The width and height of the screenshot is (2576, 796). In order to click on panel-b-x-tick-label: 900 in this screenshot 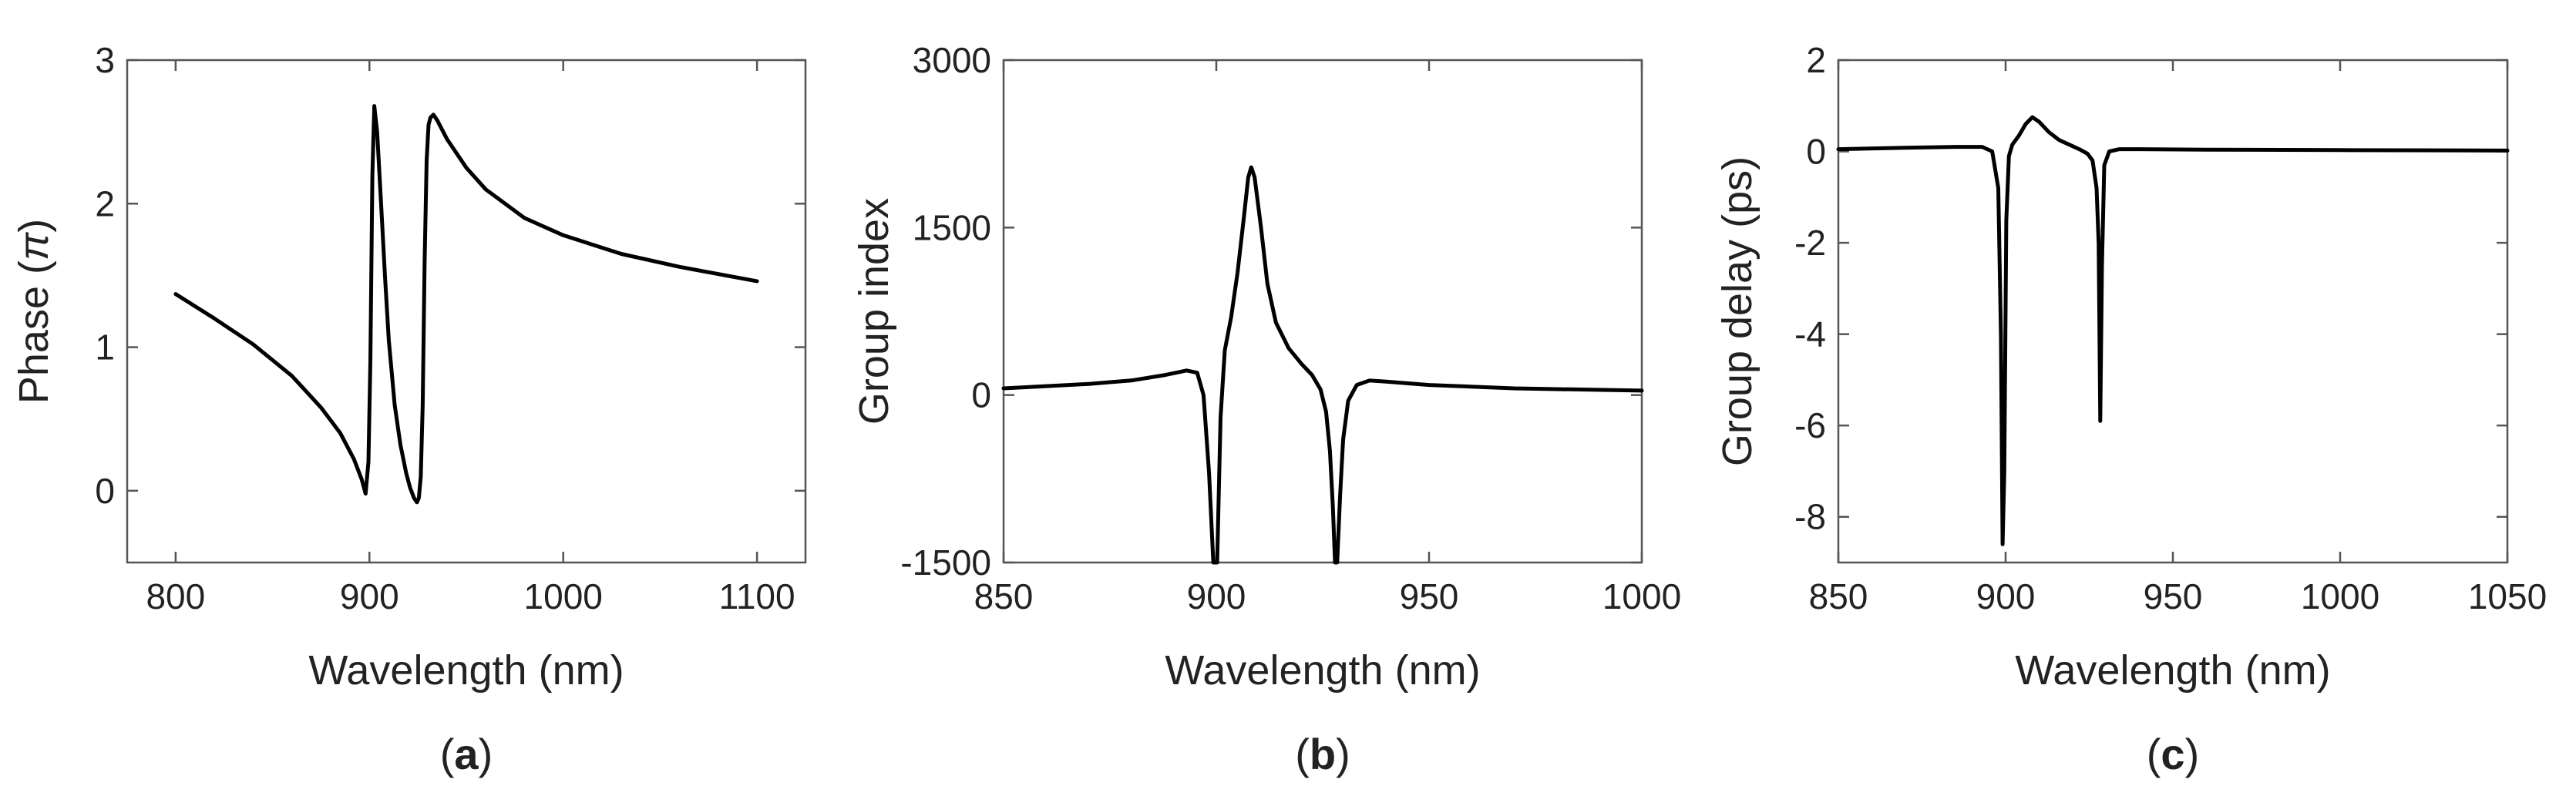, I will do `click(1216, 596)`.